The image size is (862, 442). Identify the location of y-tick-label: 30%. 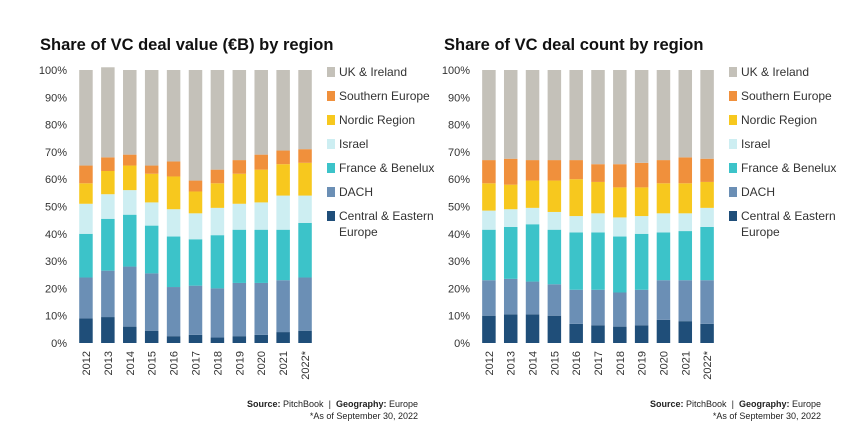
(459, 262).